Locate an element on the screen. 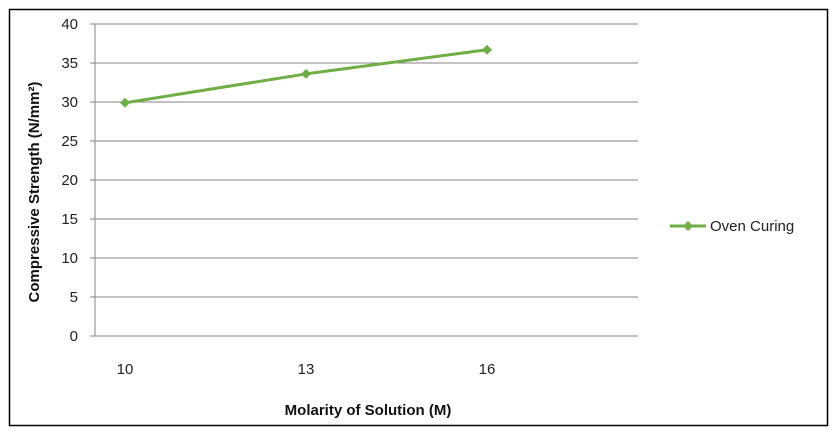 This screenshot has width=835, height=430. x-tick-label-10: 10 is located at coordinates (125, 369).